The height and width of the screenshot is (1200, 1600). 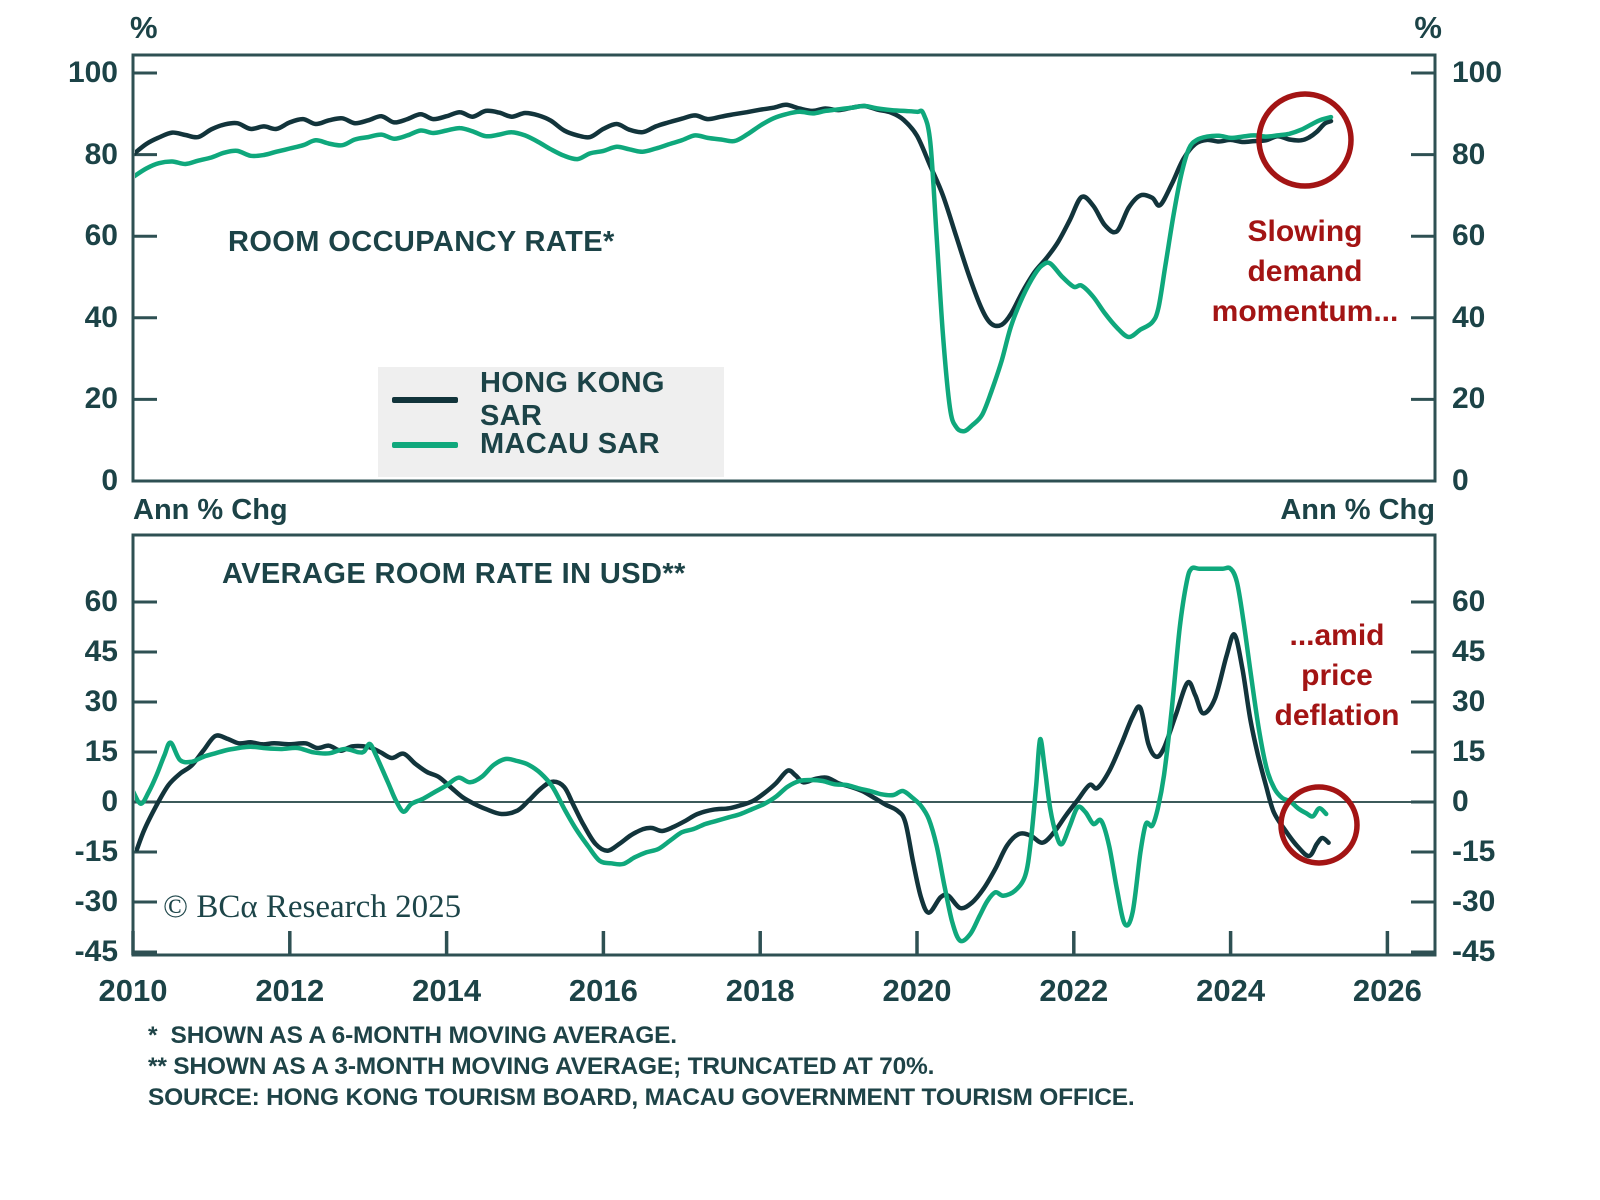 I want to click on legend-label-macau: MACAU SAR, so click(x=570, y=444).